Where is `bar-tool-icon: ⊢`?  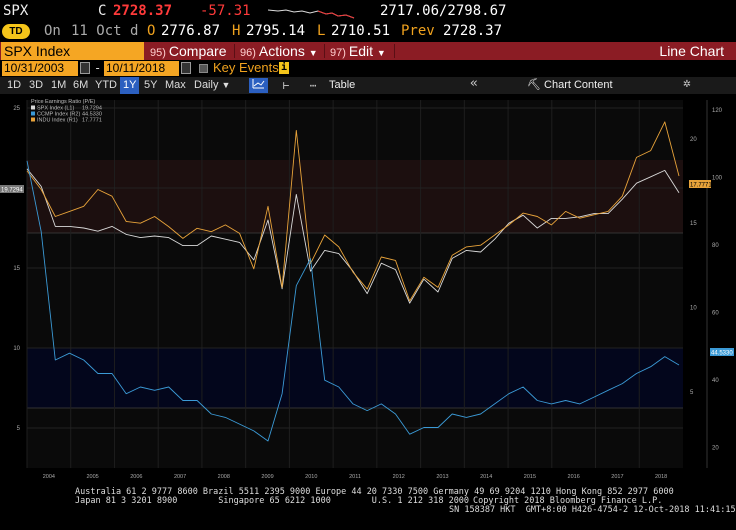
bar-tool-icon: ⊢ is located at coordinates (286, 85).